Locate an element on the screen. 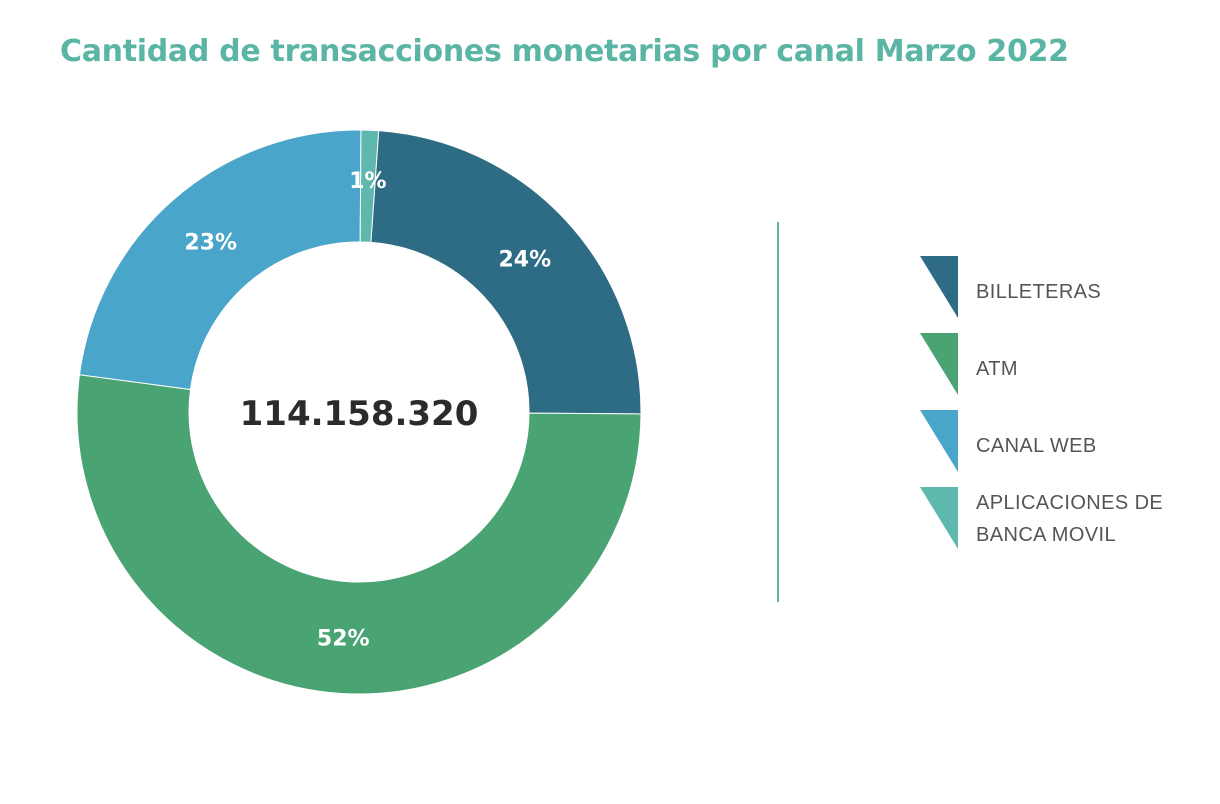  slice-label-canal-web: 23% is located at coordinates (210, 242).